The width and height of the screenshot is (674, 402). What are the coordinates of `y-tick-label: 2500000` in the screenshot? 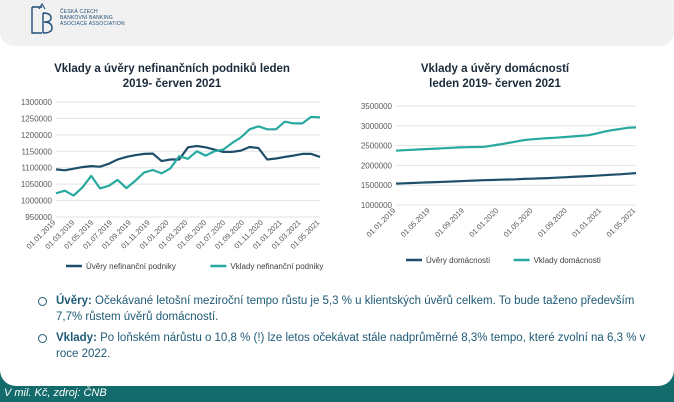 It's located at (377, 146).